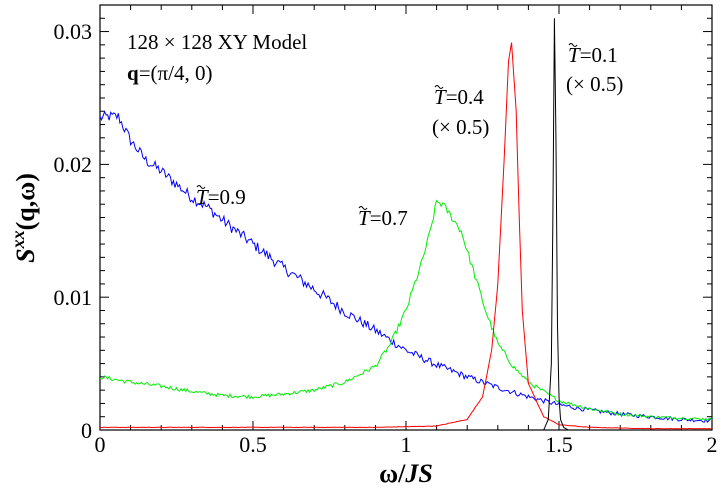  I want to click on y-axis-s: S, so click(25, 255).